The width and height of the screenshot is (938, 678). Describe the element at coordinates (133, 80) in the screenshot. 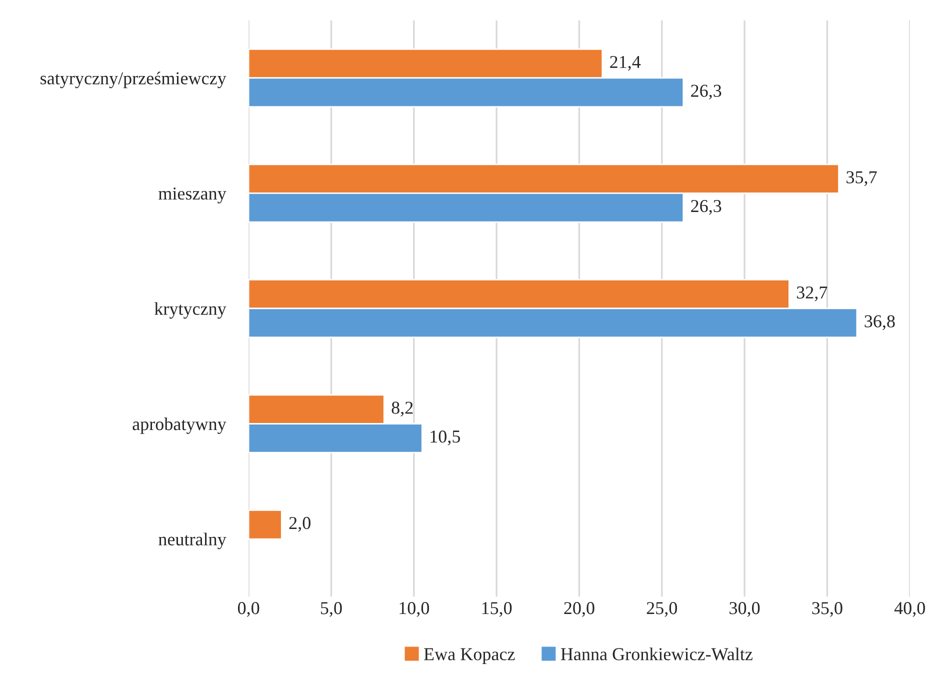

I see `y-tick-label: satyryczny/prześmiewczy` at that location.